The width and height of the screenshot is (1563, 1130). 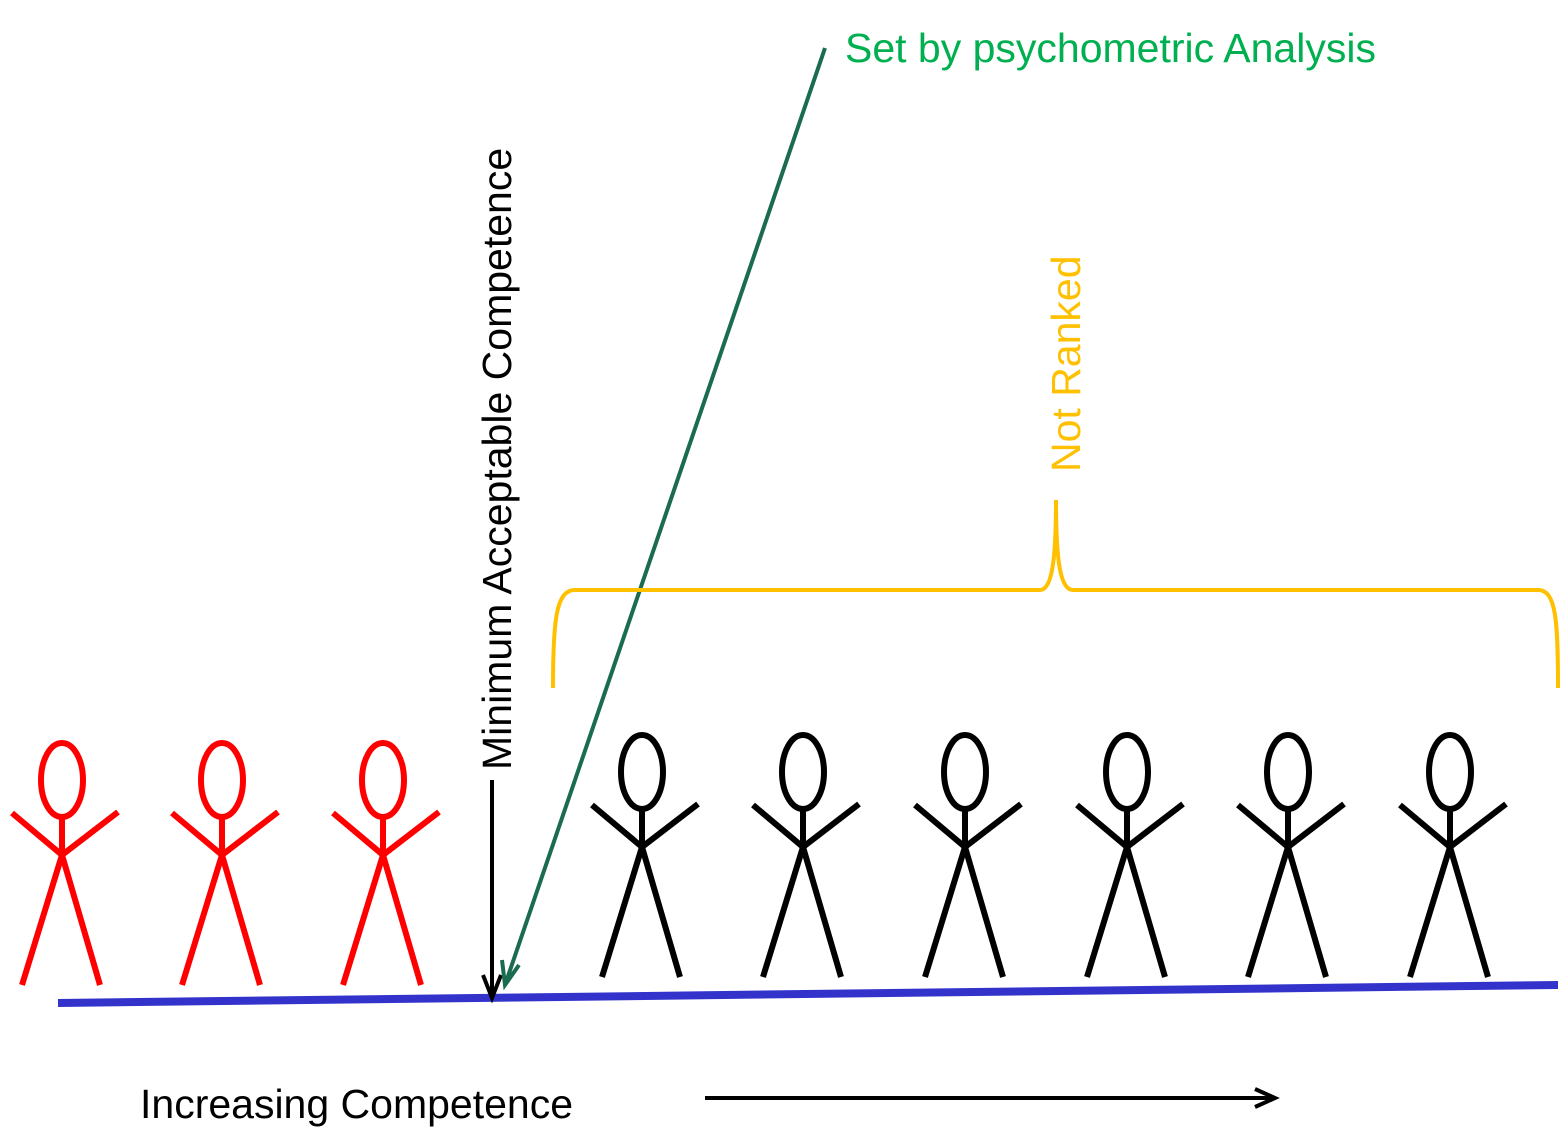 What do you see at coordinates (510, 975) in the screenshot?
I see `pointer-arrowhead` at bounding box center [510, 975].